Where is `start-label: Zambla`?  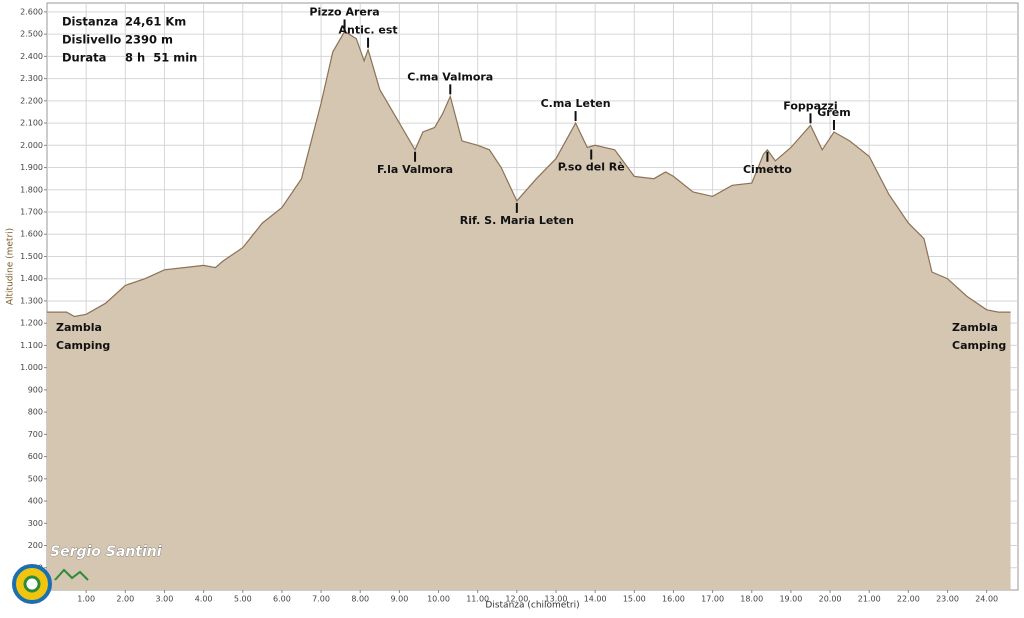
start-label: Zambla is located at coordinates (79, 327).